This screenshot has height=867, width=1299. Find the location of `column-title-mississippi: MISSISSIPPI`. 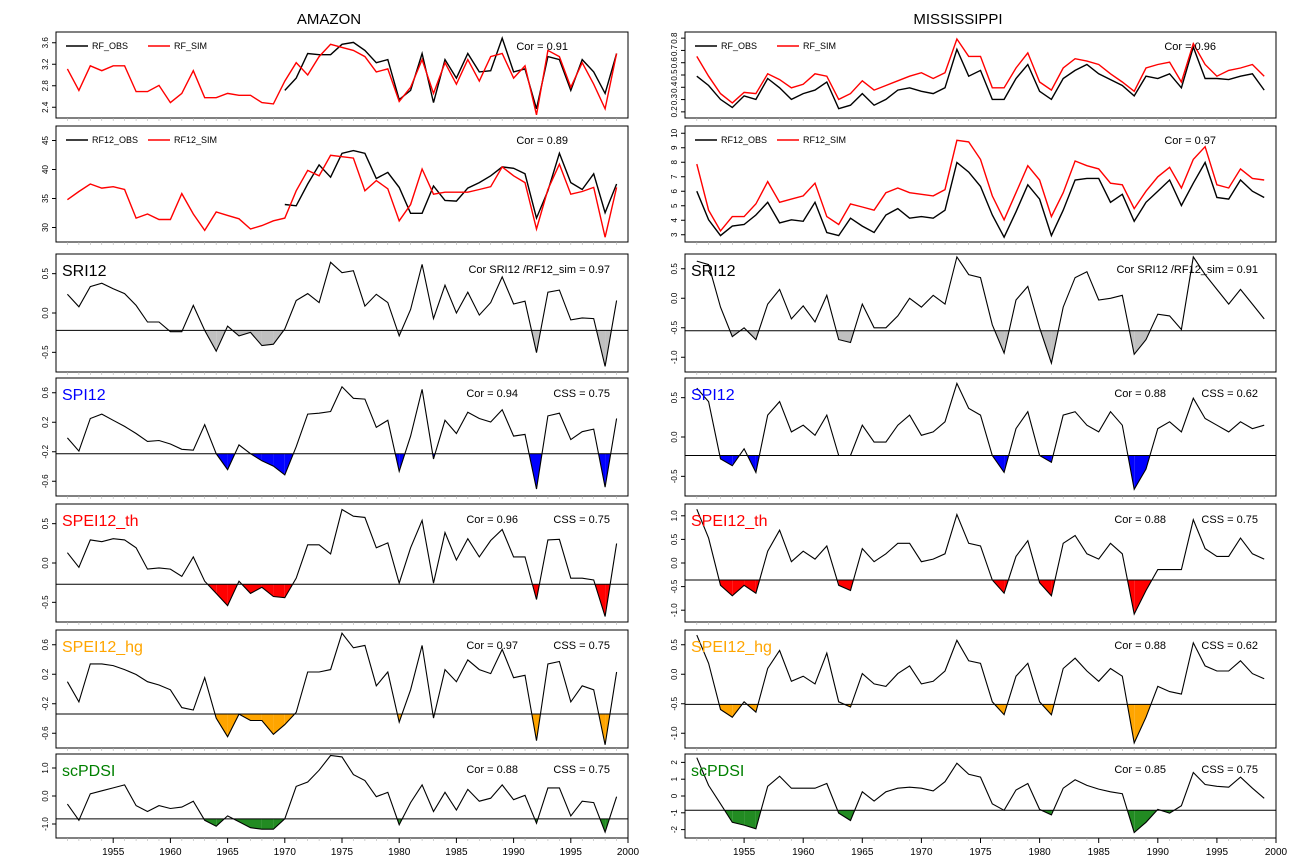

column-title-mississippi: MISSISSIPPI is located at coordinates (957, 19).